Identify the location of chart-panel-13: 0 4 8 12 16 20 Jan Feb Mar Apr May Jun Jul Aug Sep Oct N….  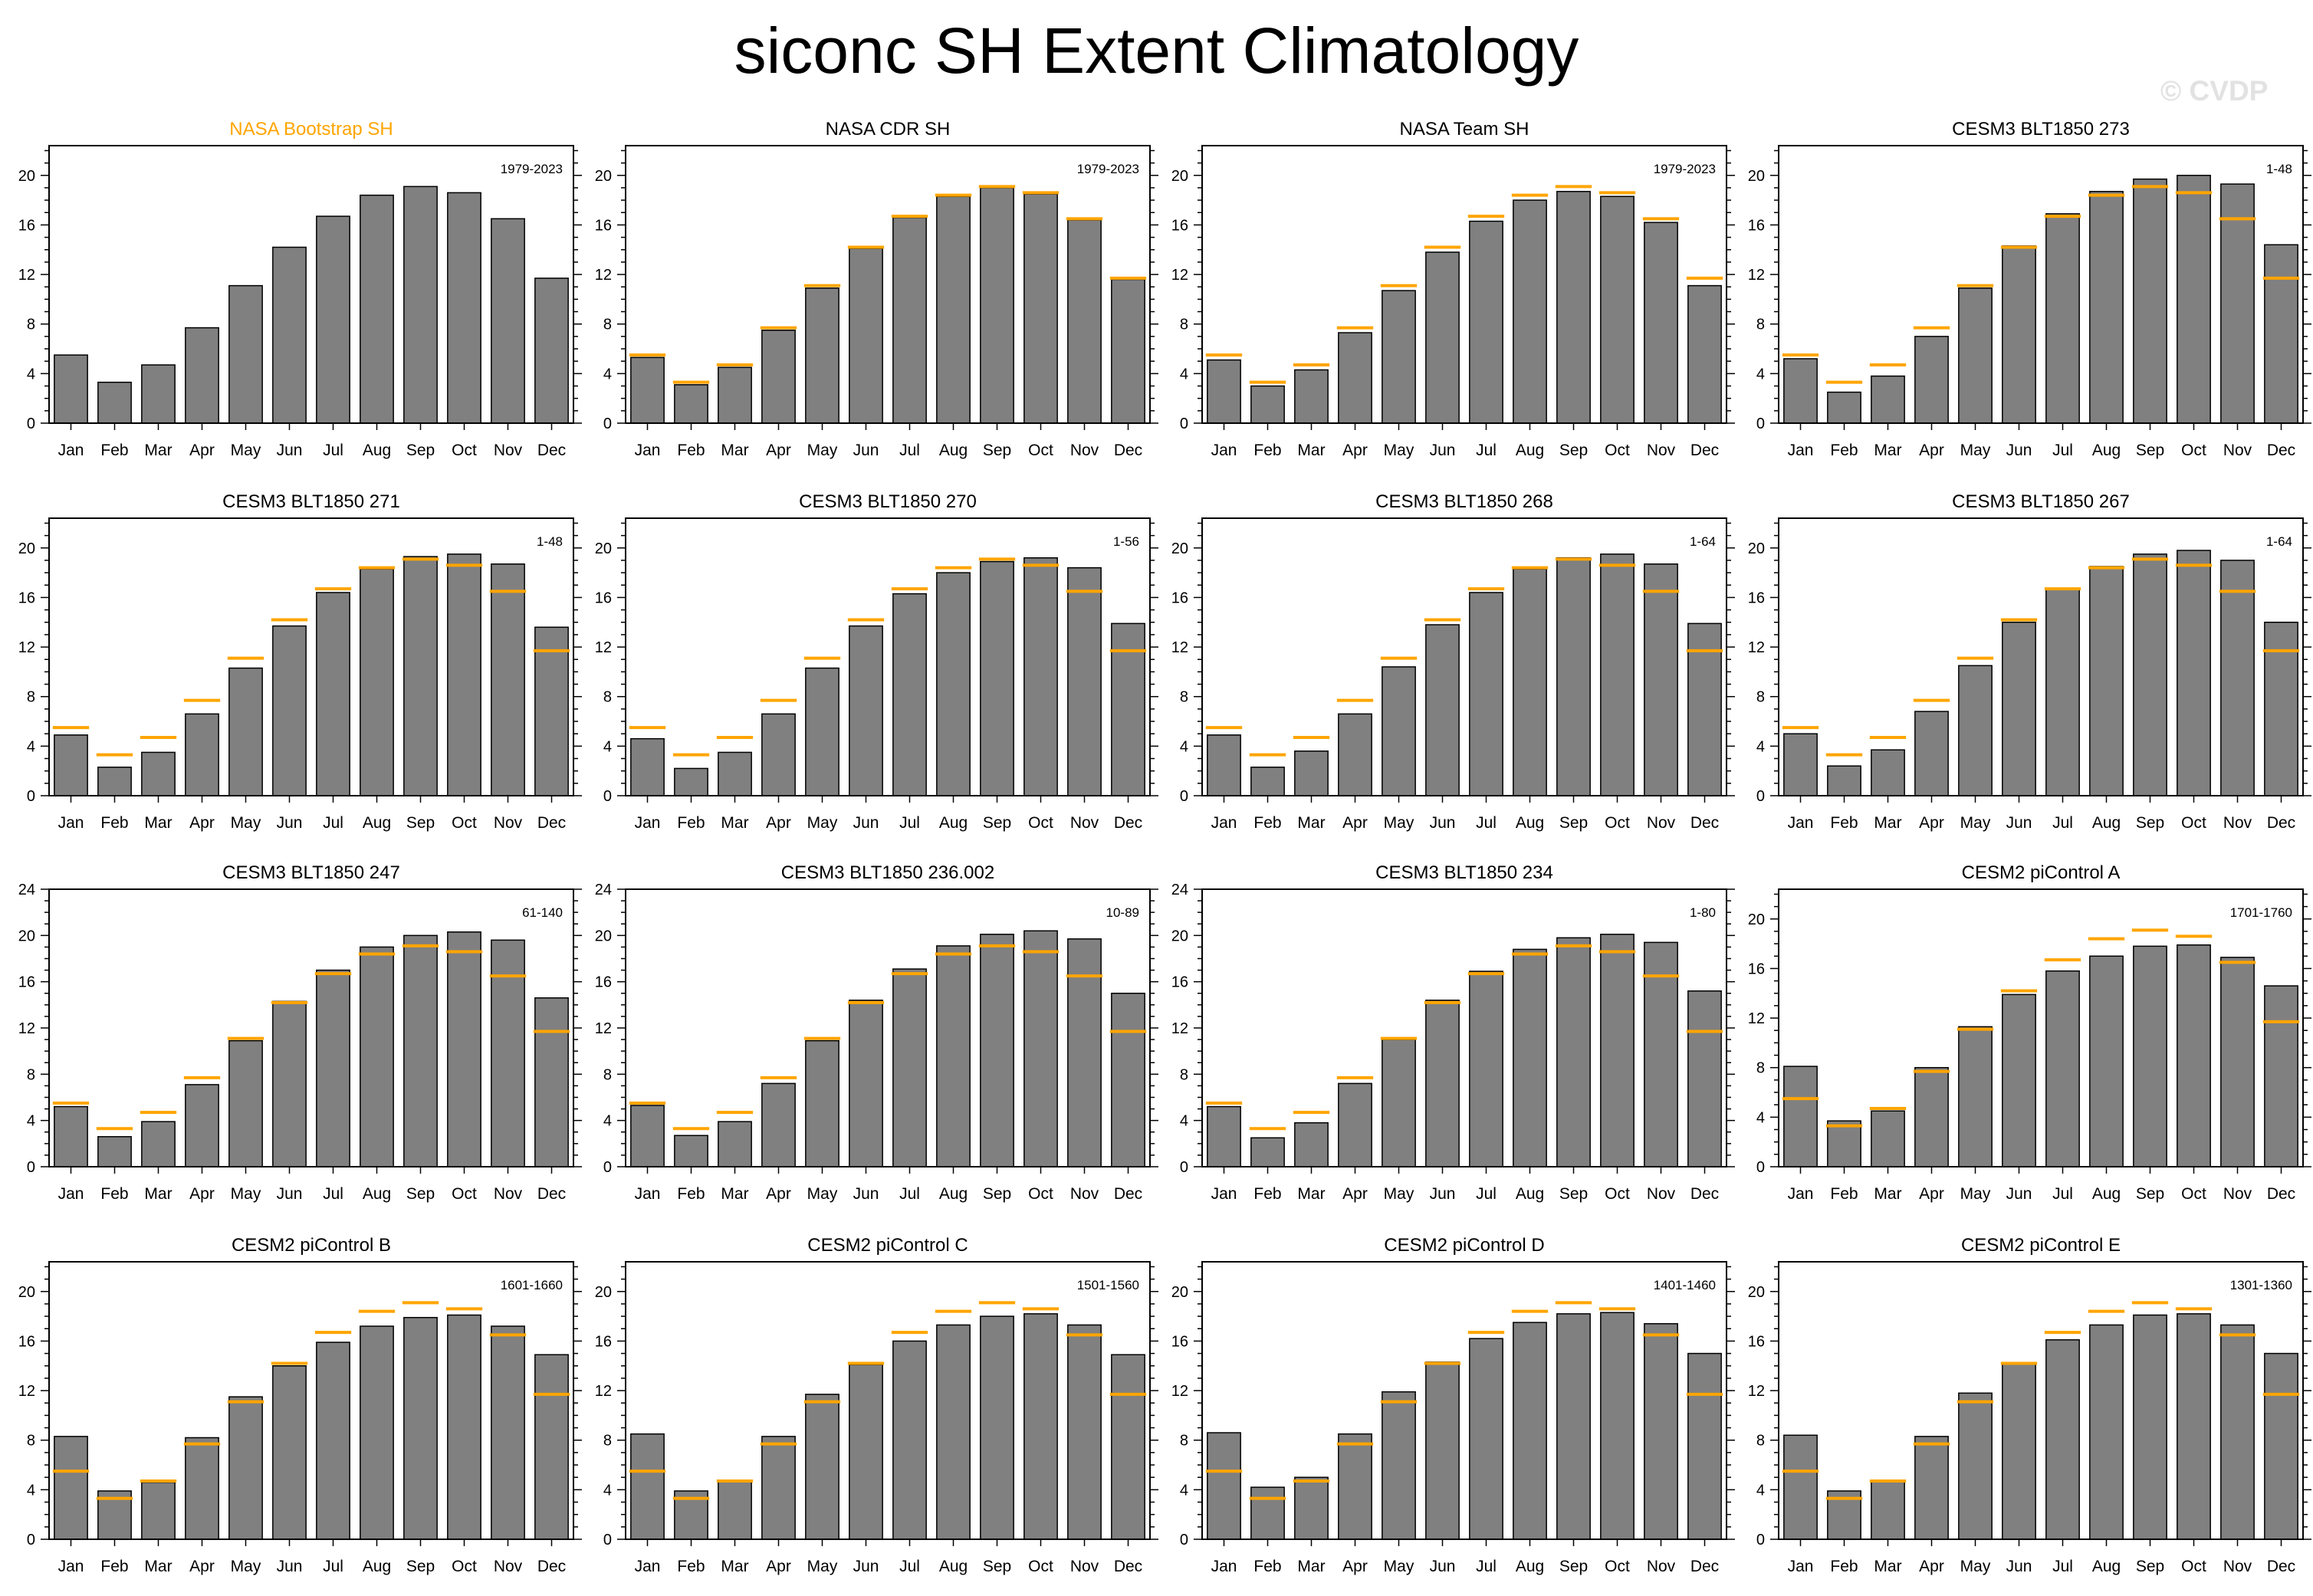
(300, 1405).